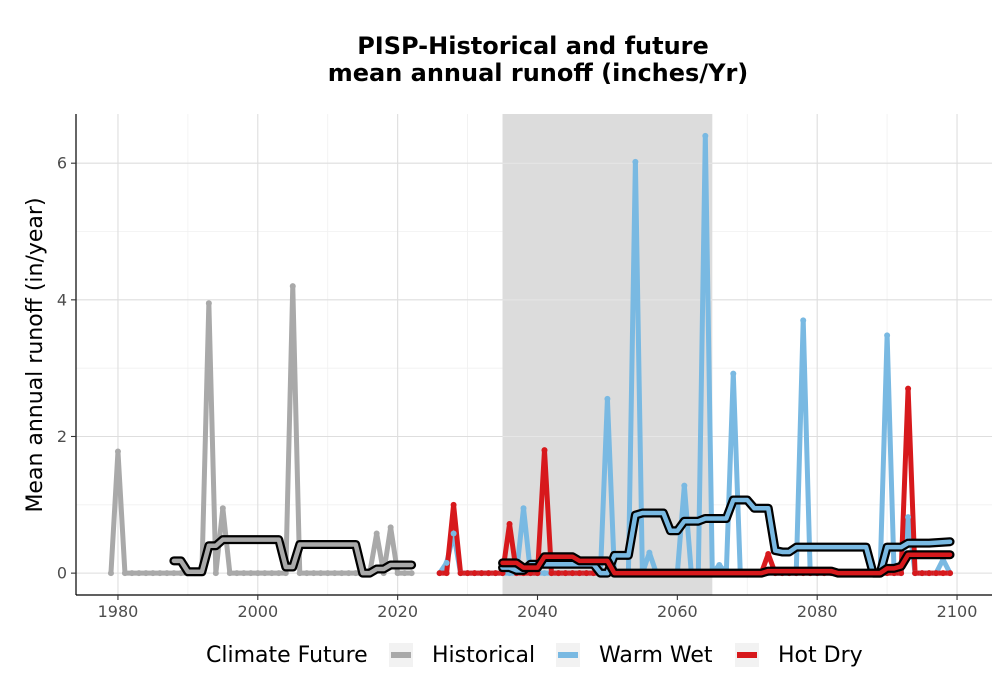  I want to click on shaded-period, so click(607, 354).